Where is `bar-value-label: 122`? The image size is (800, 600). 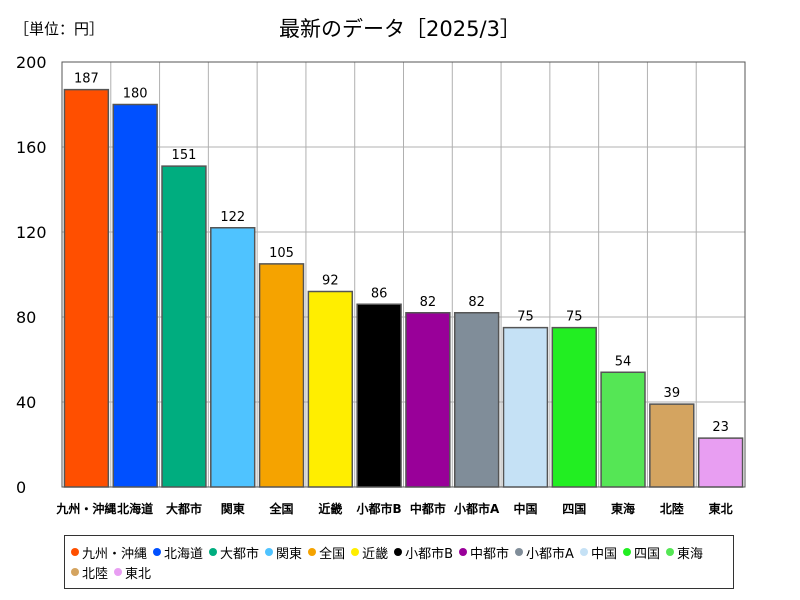 bar-value-label: 122 is located at coordinates (232, 217).